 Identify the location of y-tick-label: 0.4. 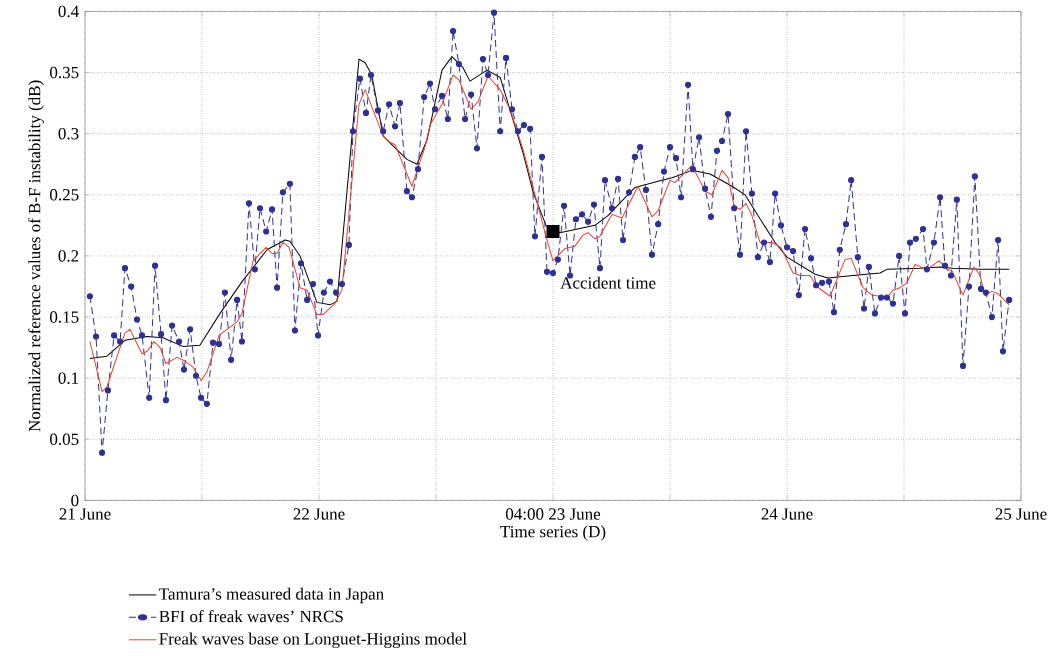
(68, 11).